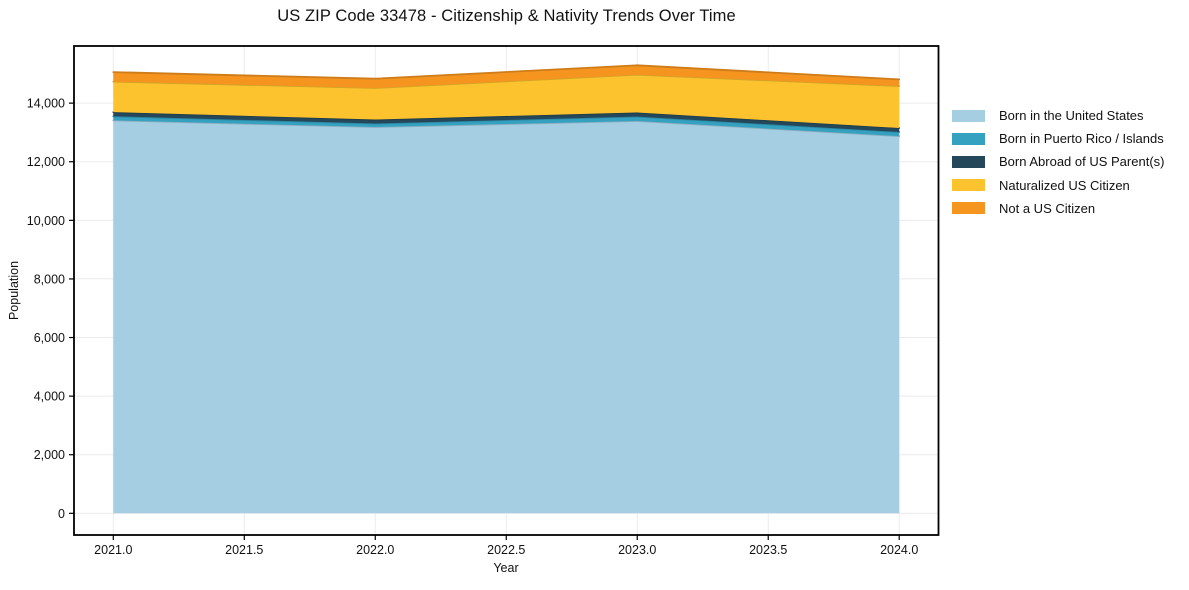 The image size is (1189, 590). What do you see at coordinates (1064, 185) in the screenshot?
I see `legend-label: Naturalized US Citizen` at bounding box center [1064, 185].